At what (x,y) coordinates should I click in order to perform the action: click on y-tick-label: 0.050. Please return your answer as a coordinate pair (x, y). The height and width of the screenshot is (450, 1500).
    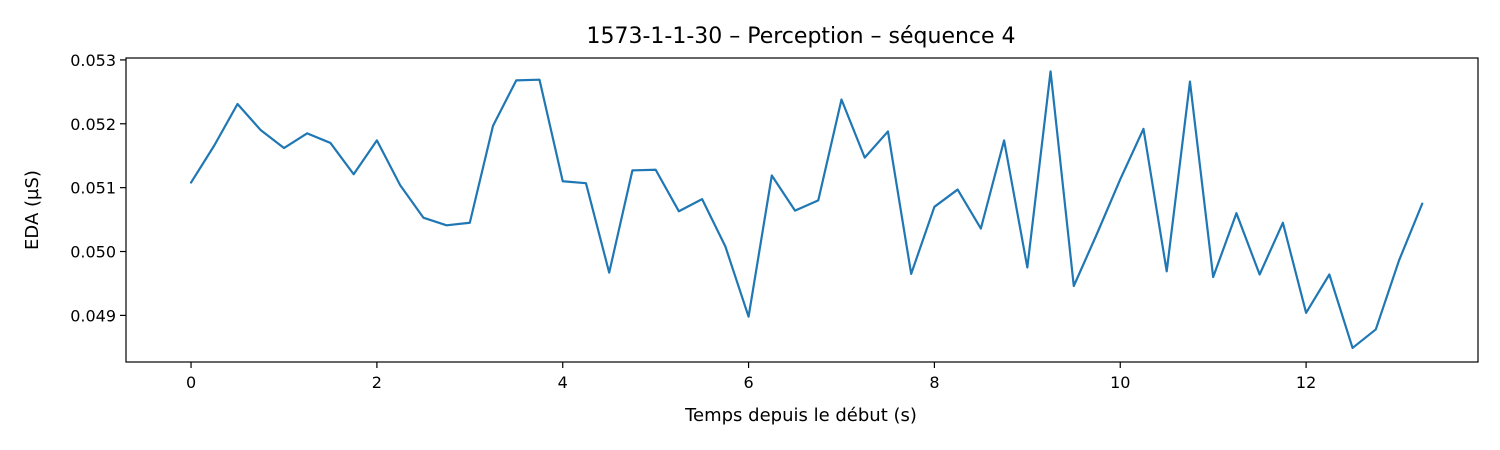
    Looking at the image, I should click on (93, 252).